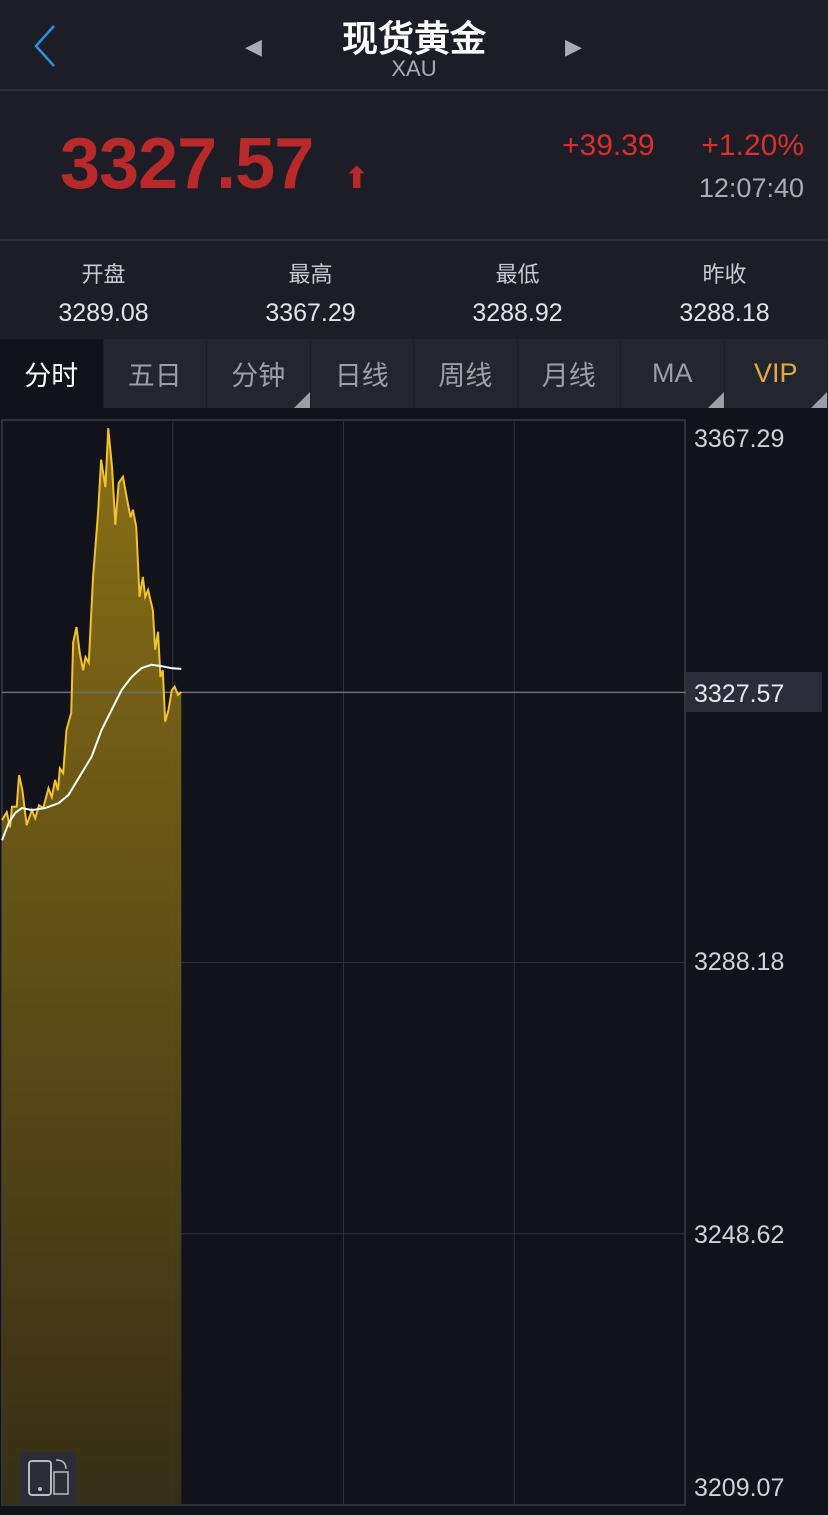 The height and width of the screenshot is (1515, 828). What do you see at coordinates (187, 164) in the screenshot?
I see `current-price: 3327.57` at bounding box center [187, 164].